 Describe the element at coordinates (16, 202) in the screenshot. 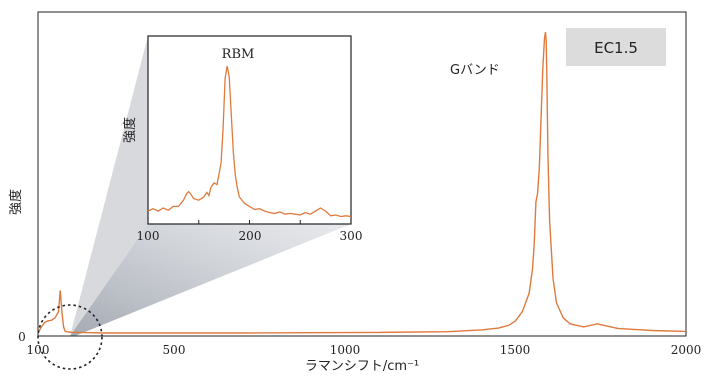

I see `y-axis-title: 強度` at that location.